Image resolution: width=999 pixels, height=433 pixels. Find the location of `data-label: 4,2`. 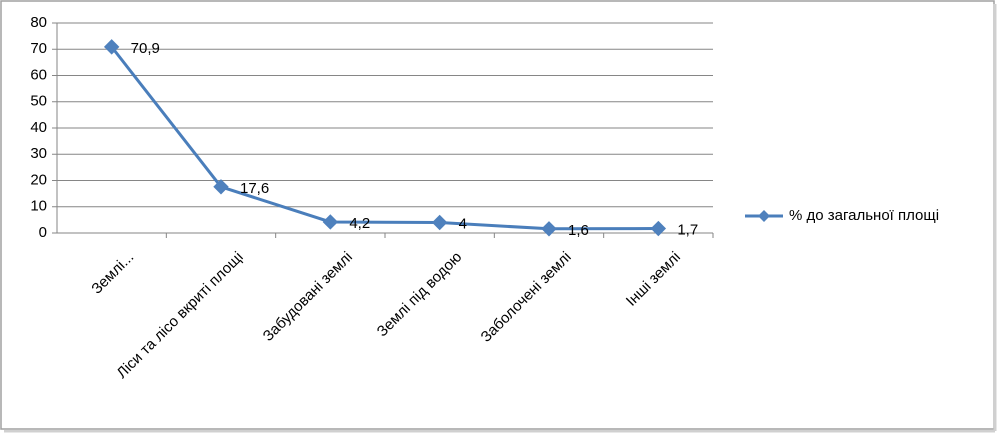

data-label: 4,2 is located at coordinates (359, 223).